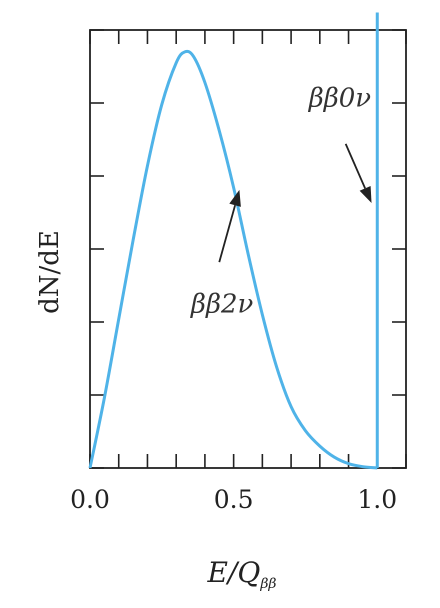 The image size is (440, 608). I want to click on x-axis-label: E/Qββ, so click(241, 574).